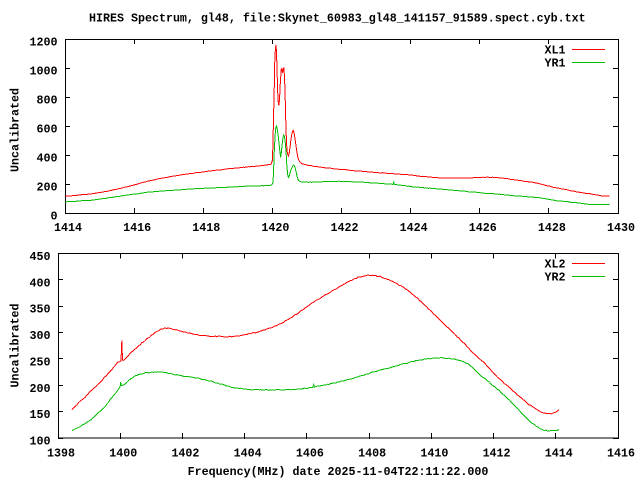 This screenshot has width=640, height=485. Describe the element at coordinates (54, 217) in the screenshot. I see `svg-text: 0` at that location.